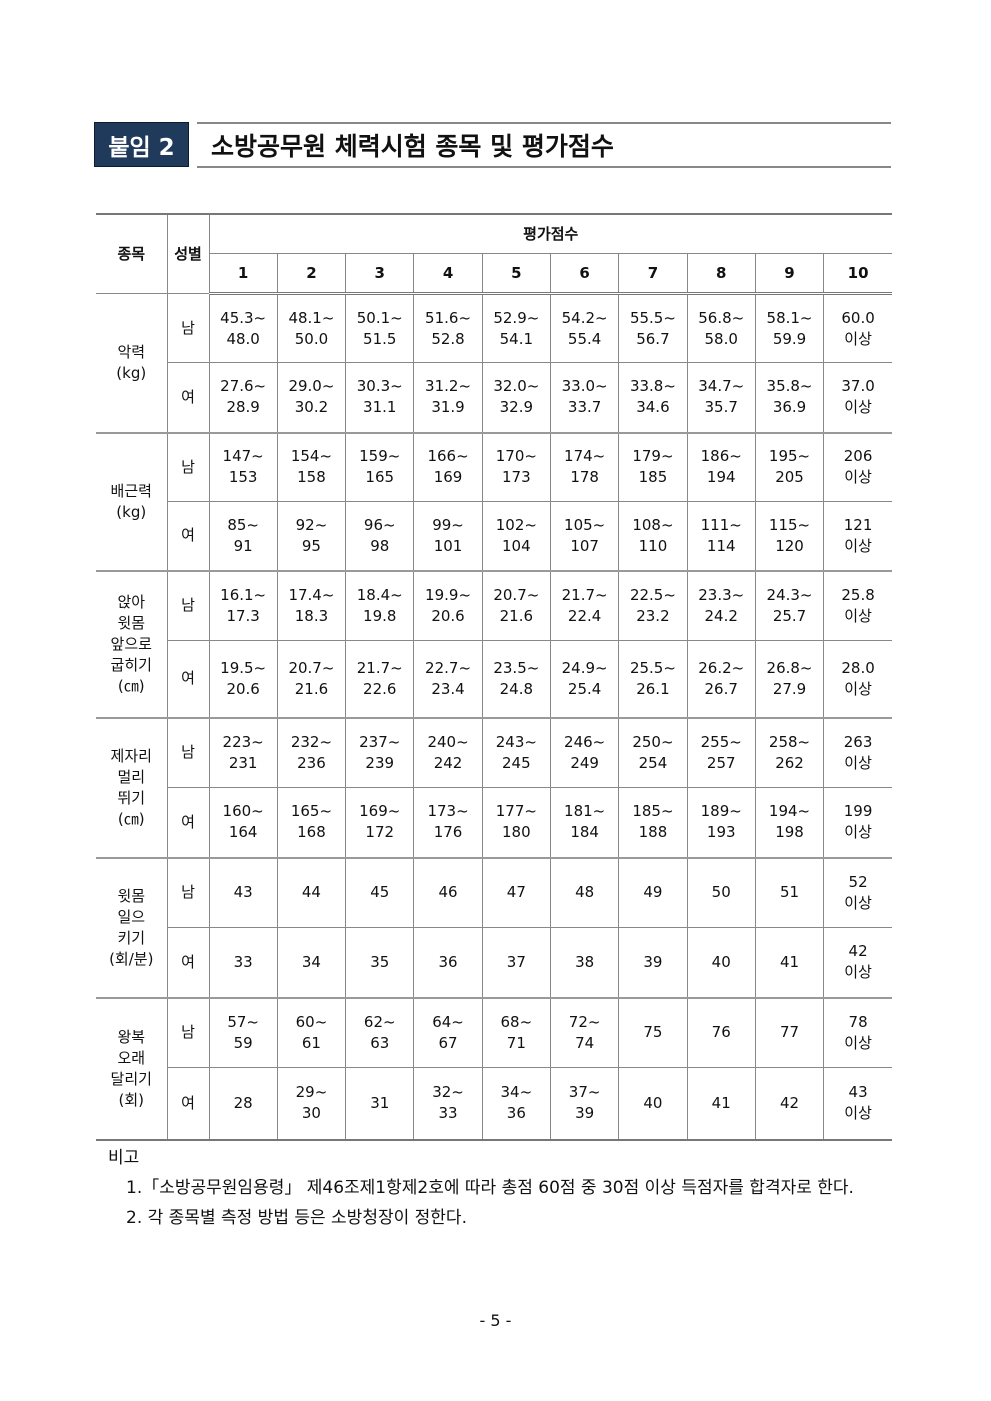  I want to click on score-cell: 31.2~ 31.9, so click(448, 397).